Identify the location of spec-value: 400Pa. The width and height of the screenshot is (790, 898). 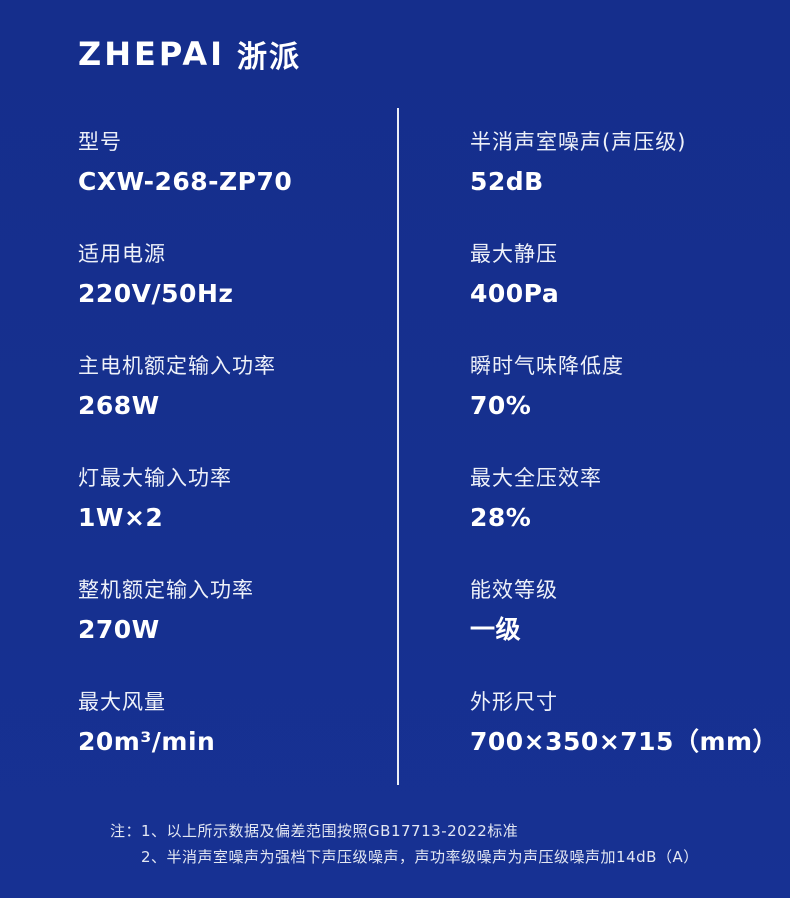
(515, 293).